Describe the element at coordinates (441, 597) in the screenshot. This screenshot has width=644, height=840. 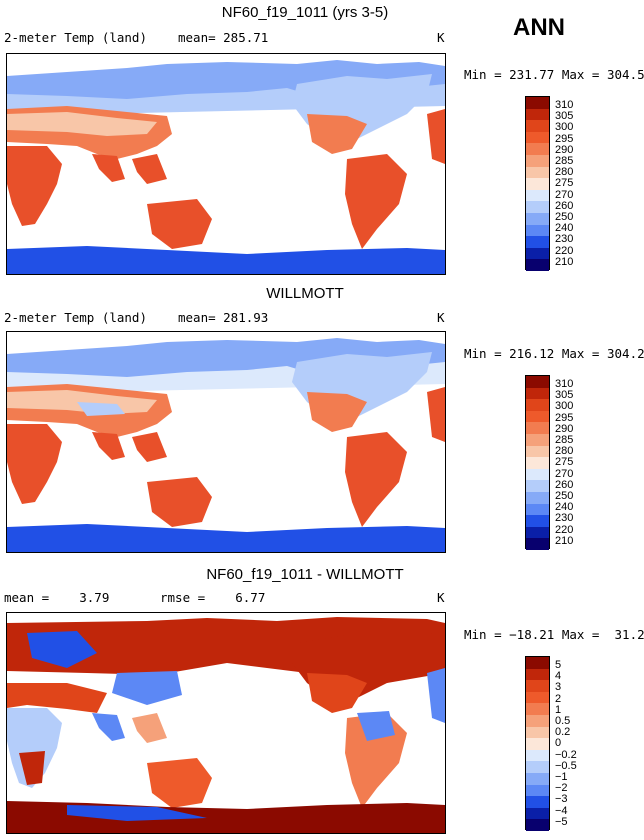
I see `panel3-unit-label: K` at that location.